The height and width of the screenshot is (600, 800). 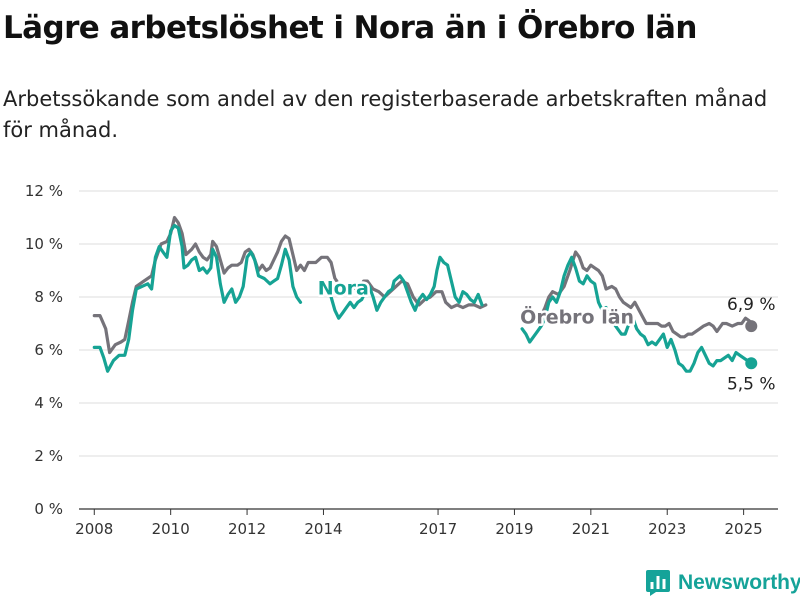 What do you see at coordinates (247, 529) in the screenshot?
I see `x-tick-label: 2012` at bounding box center [247, 529].